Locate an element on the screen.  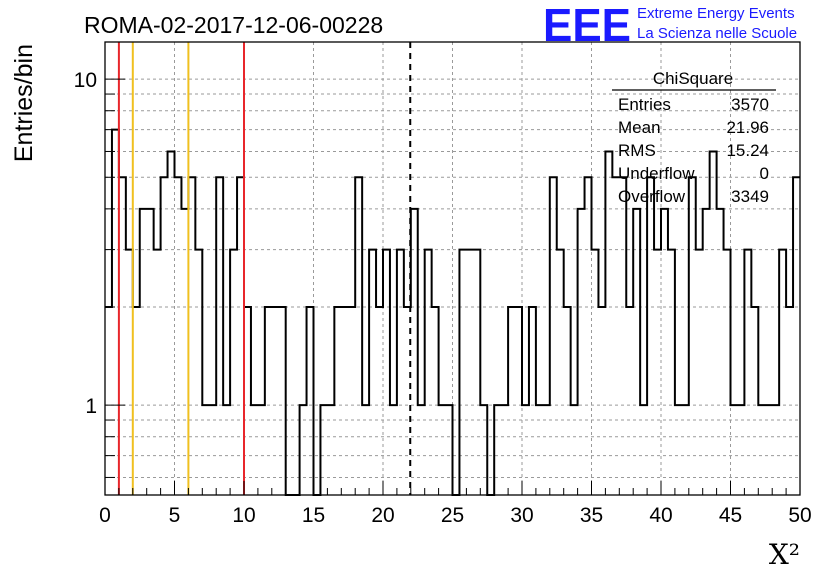
x-tick-label: 50 is located at coordinates (799, 515).